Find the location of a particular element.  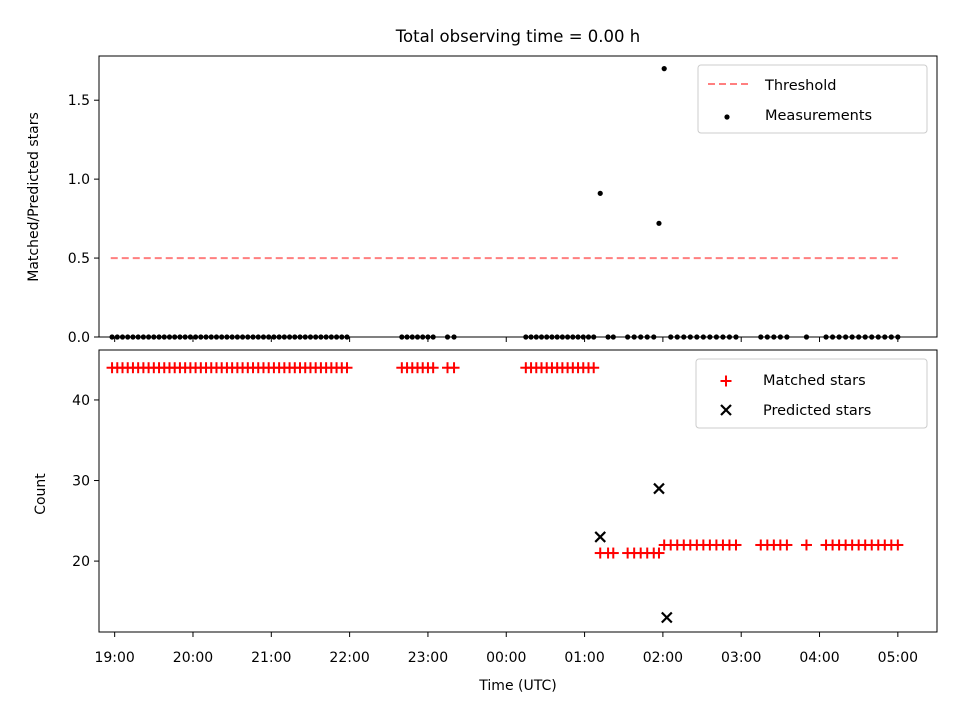

top-y-ticks: 0.0 0.5 1.0 1.5 is located at coordinates (83, 219).